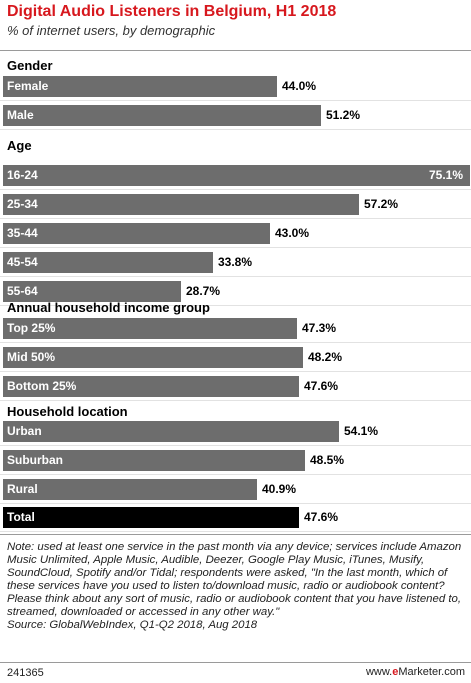 The height and width of the screenshot is (683, 471). I want to click on chart-subtitle: % of internet users, by demographic, so click(111, 30).